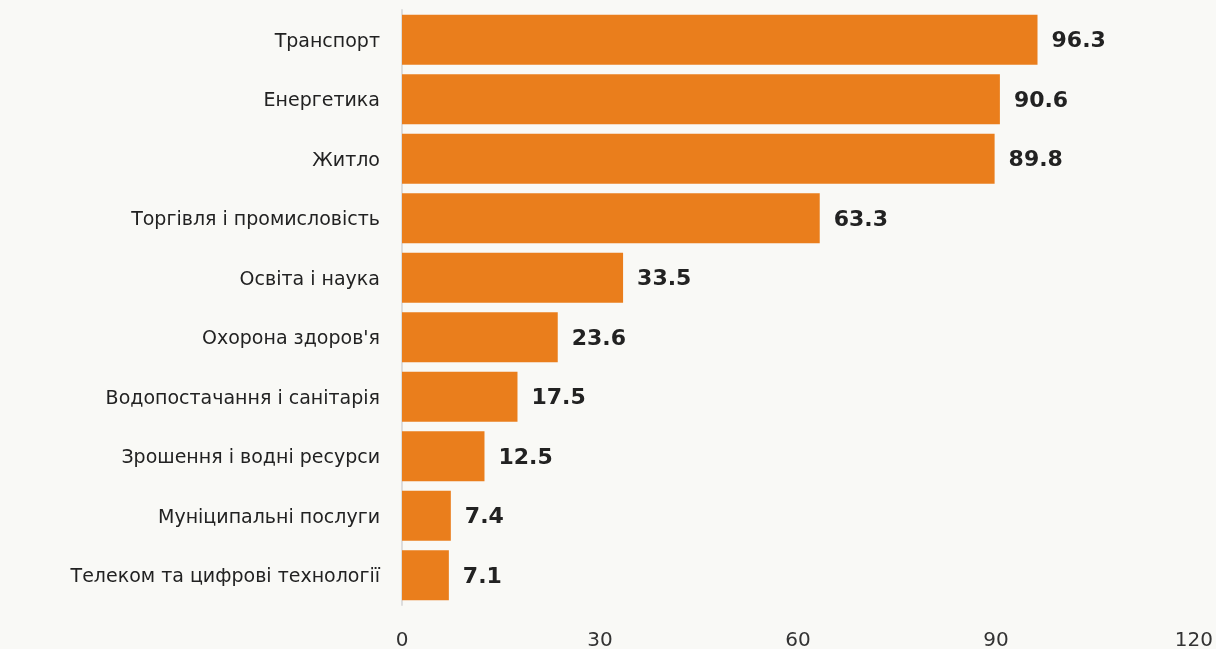  What do you see at coordinates (482, 575) in the screenshot?
I see `data-label: 7.1` at bounding box center [482, 575].